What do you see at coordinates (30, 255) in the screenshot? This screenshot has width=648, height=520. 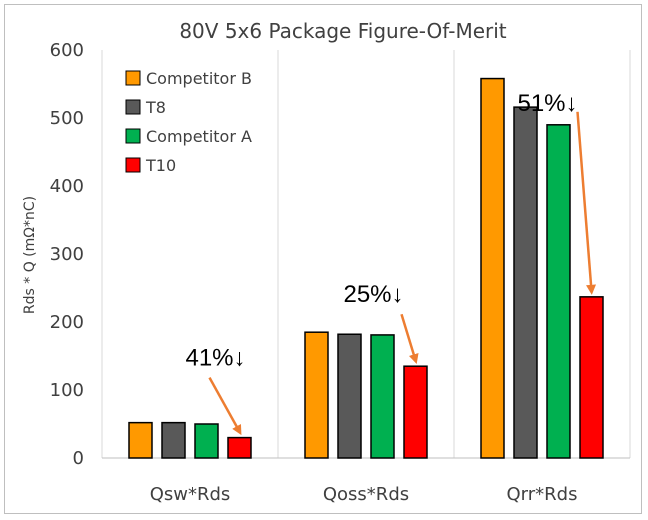 I see `y-axis-label: Rds * Q (mΩ*nC)` at bounding box center [30, 255].